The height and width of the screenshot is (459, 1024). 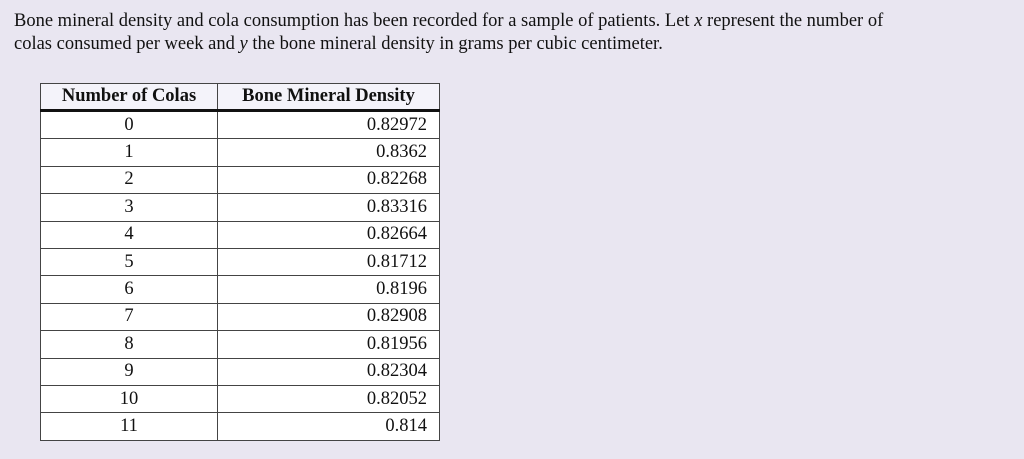 What do you see at coordinates (243, 44) in the screenshot?
I see `variable: y` at bounding box center [243, 44].